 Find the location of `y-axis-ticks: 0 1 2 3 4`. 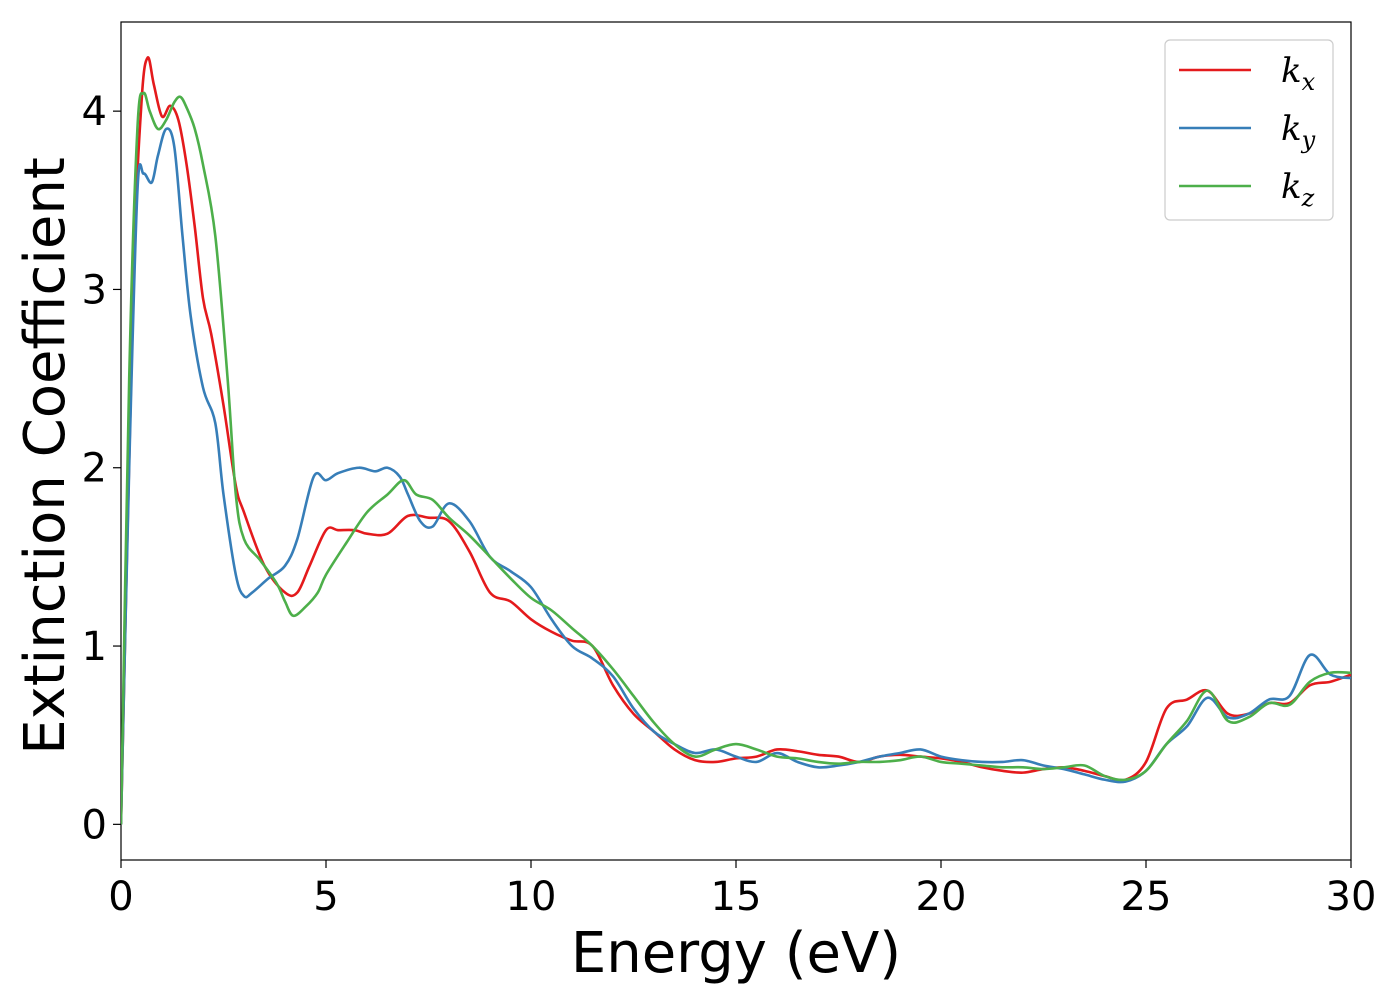

y-axis-ticks: 0 1 2 3 4 is located at coordinates (101, 468).